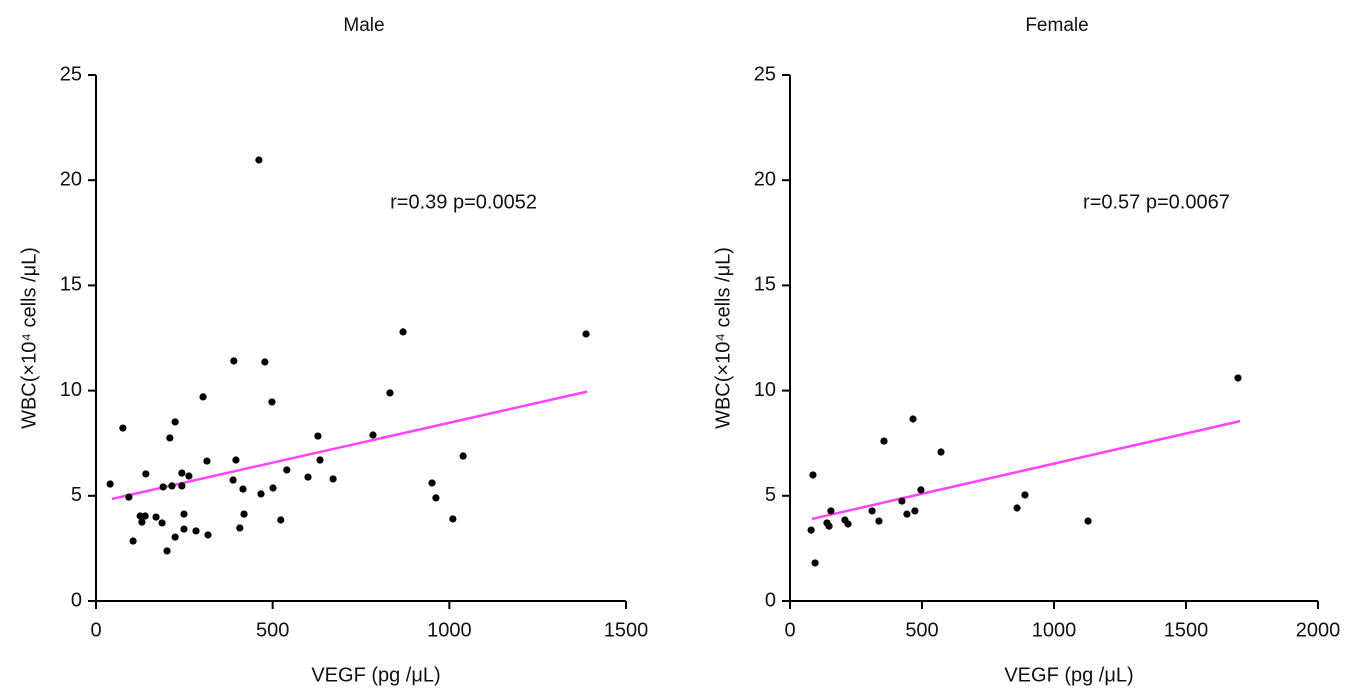 The height and width of the screenshot is (697, 1352). Describe the element at coordinates (1318, 630) in the screenshot. I see `x-tick-label: 2000` at that location.